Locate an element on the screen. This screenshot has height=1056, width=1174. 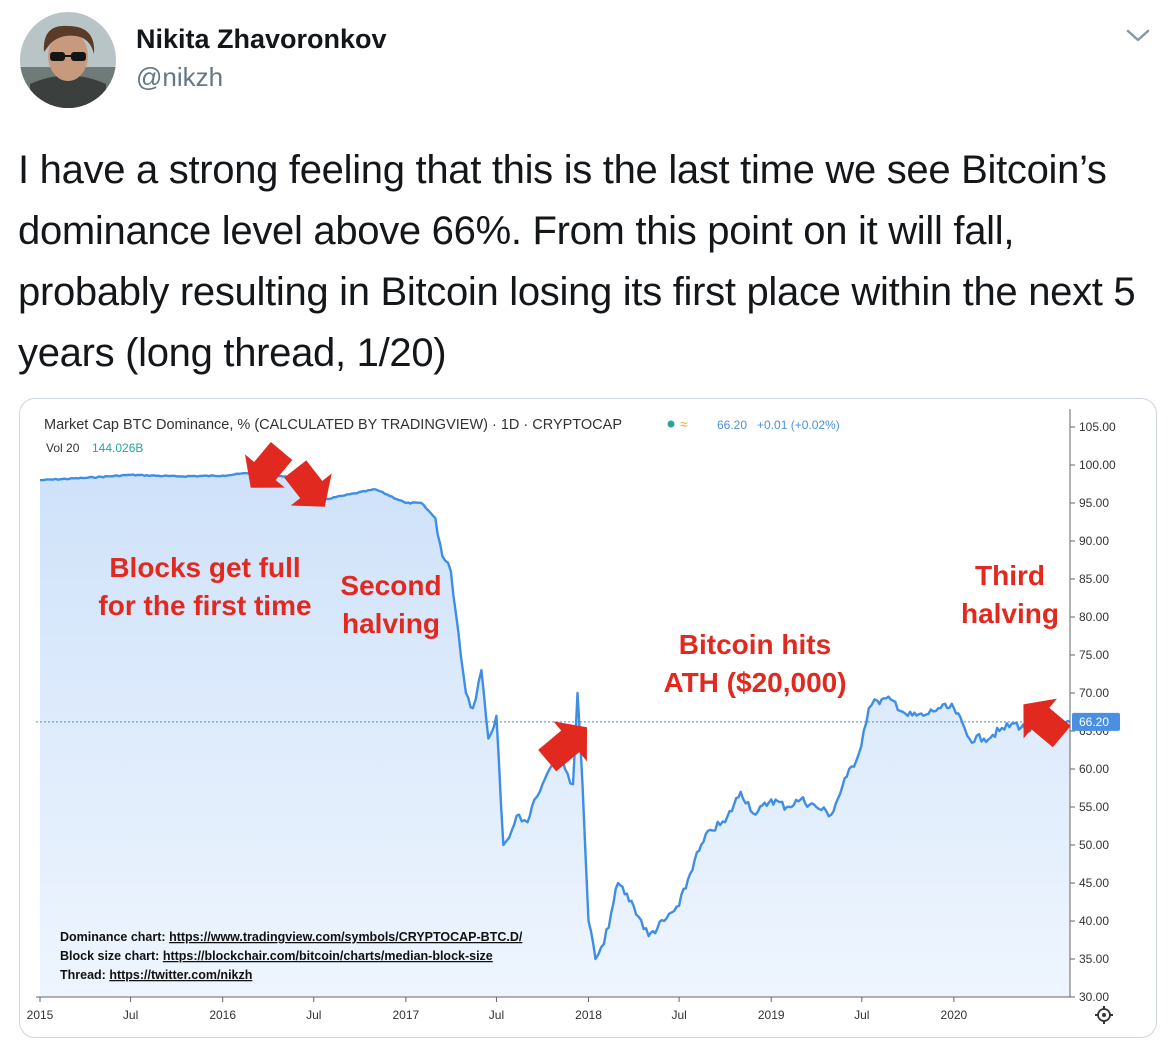
y-tick-label: 30.00 is located at coordinates (1094, 997).